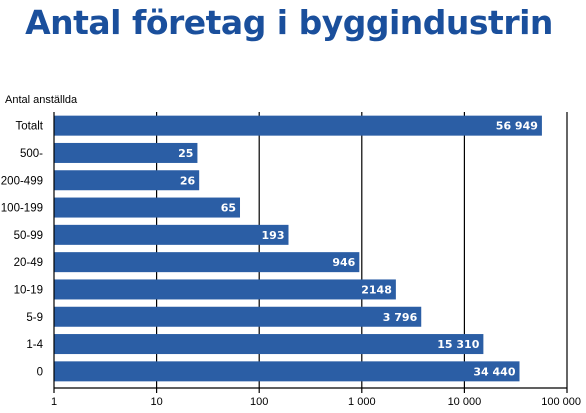 The width and height of the screenshot is (586, 413). I want to click on category-label-9: 0, so click(40, 372).